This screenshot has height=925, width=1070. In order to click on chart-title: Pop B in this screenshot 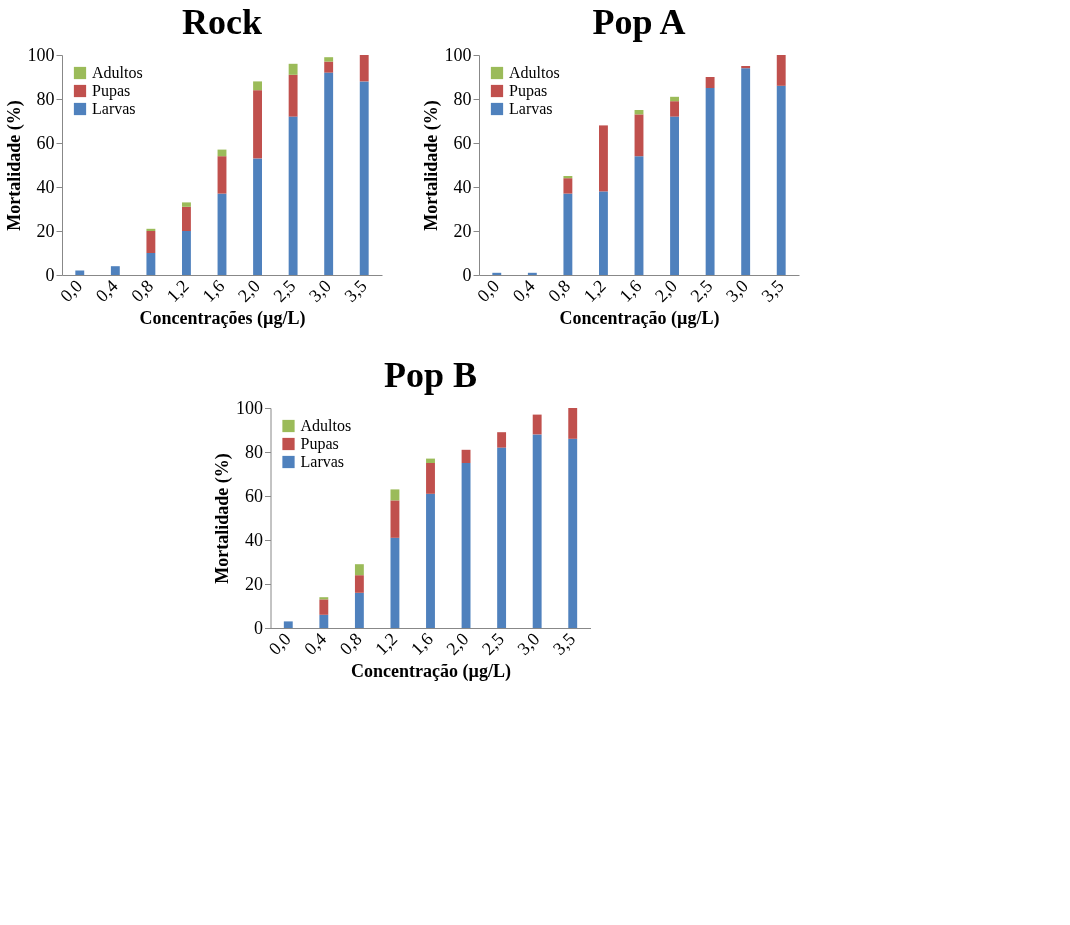, I will do `click(430, 375)`.